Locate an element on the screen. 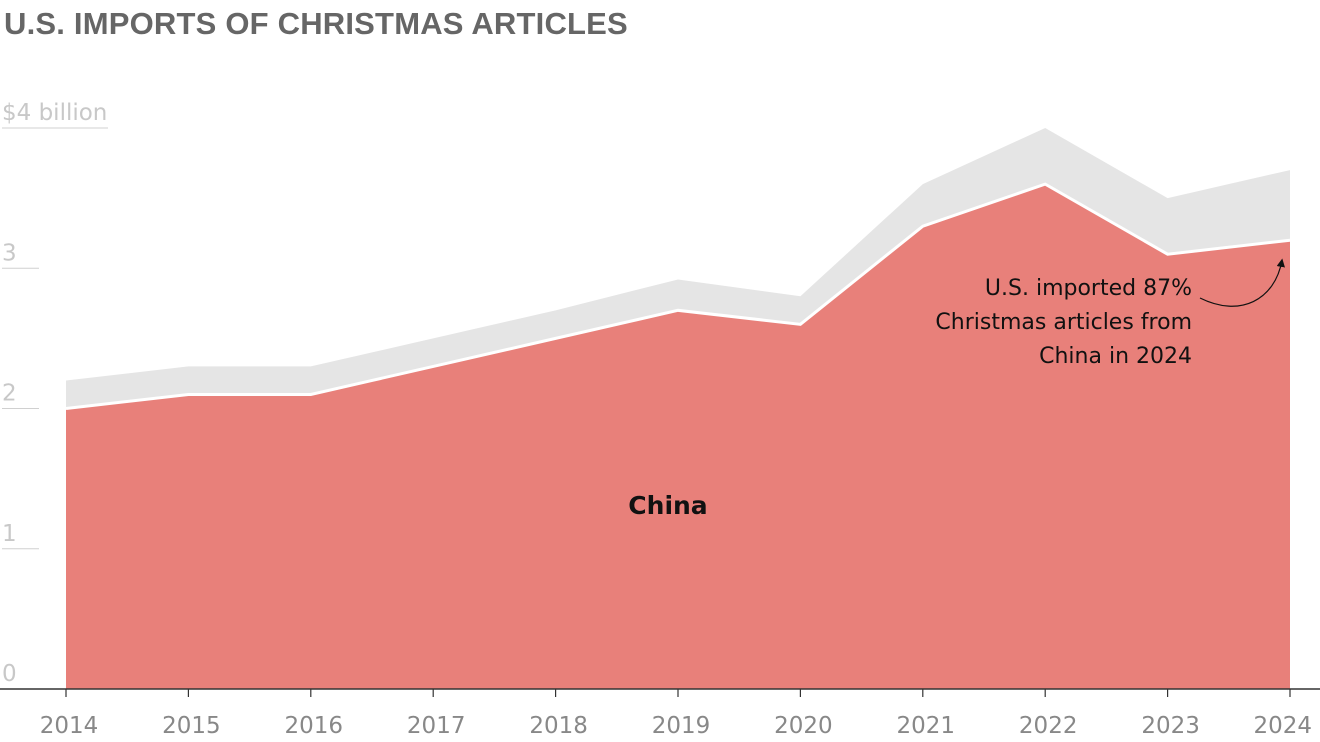 Image resolution: width=1320 pixels, height=742 pixels. y-tick-label: 2 is located at coordinates (9, 394).